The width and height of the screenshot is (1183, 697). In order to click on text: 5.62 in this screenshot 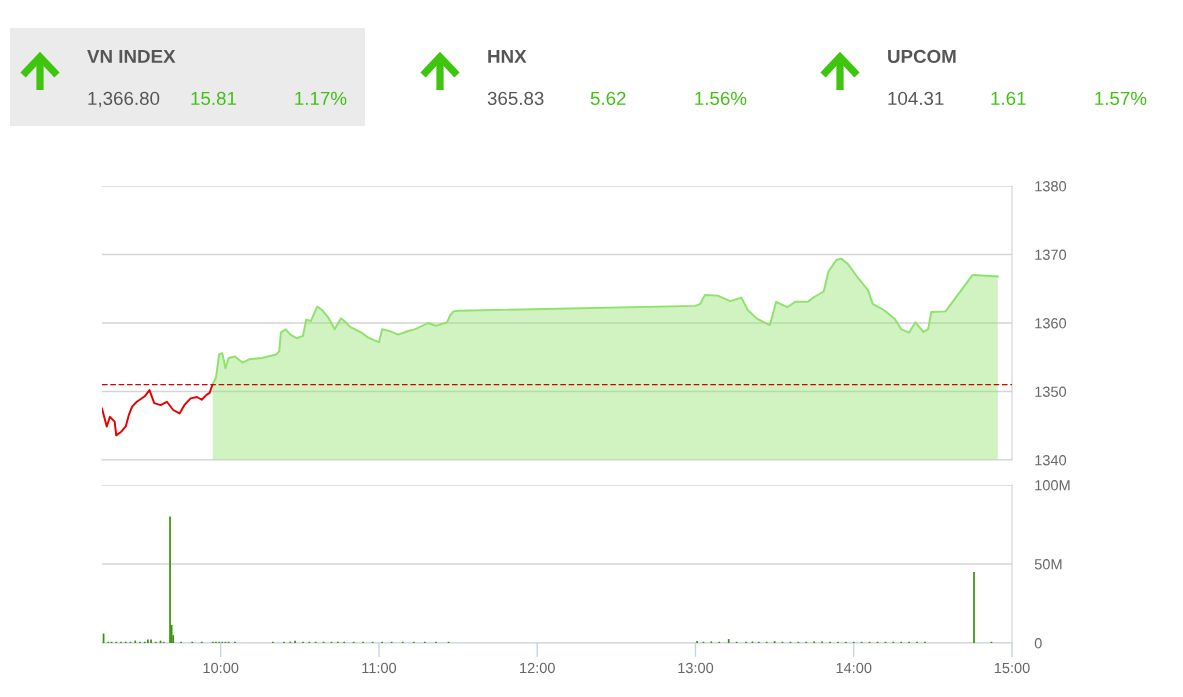, I will do `click(608, 98)`.